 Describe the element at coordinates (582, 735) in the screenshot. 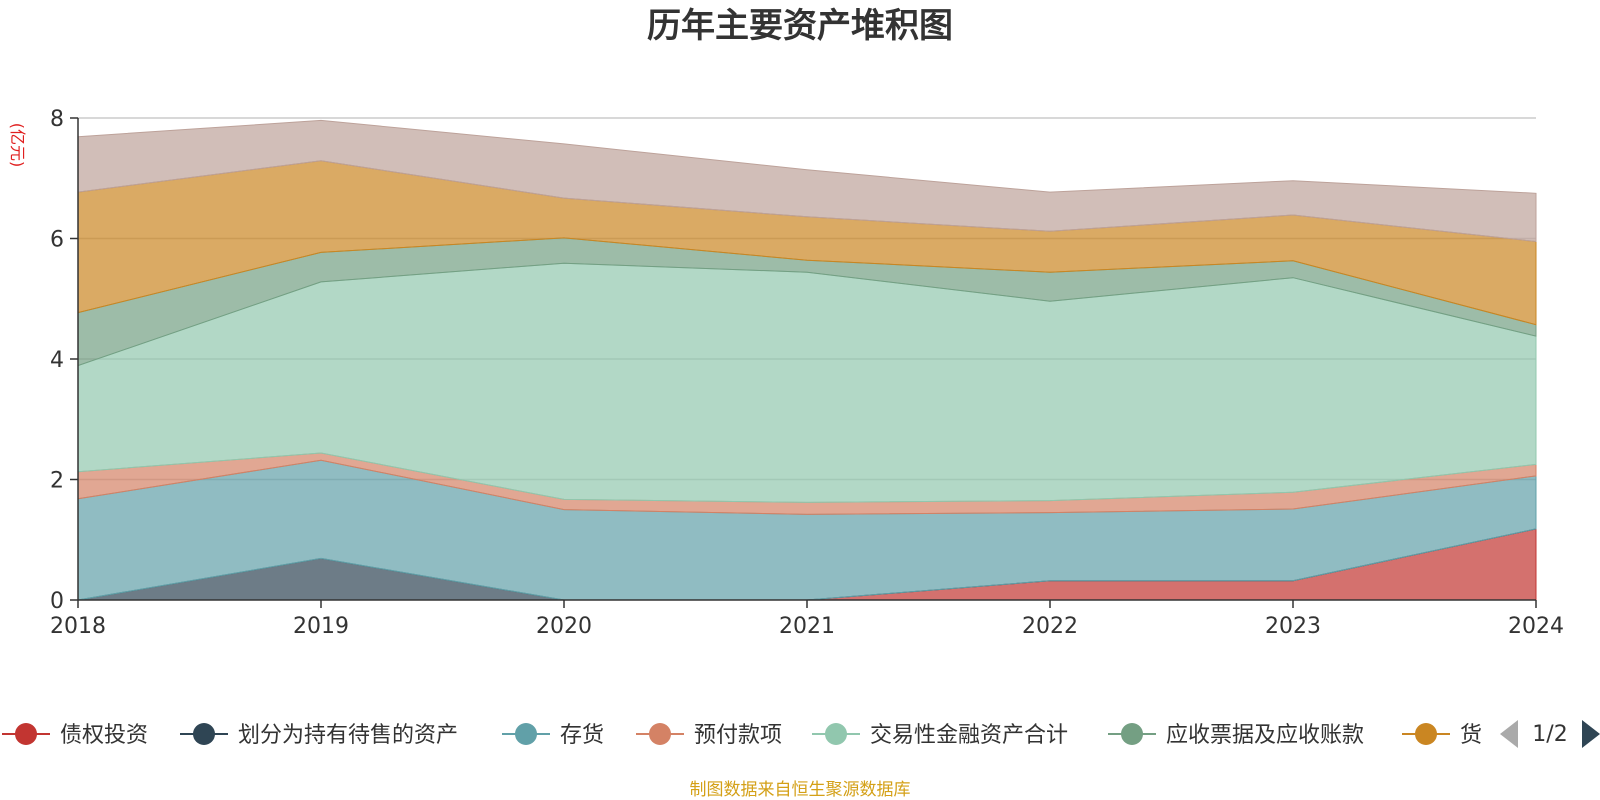

I see `legend-label: 存货` at that location.